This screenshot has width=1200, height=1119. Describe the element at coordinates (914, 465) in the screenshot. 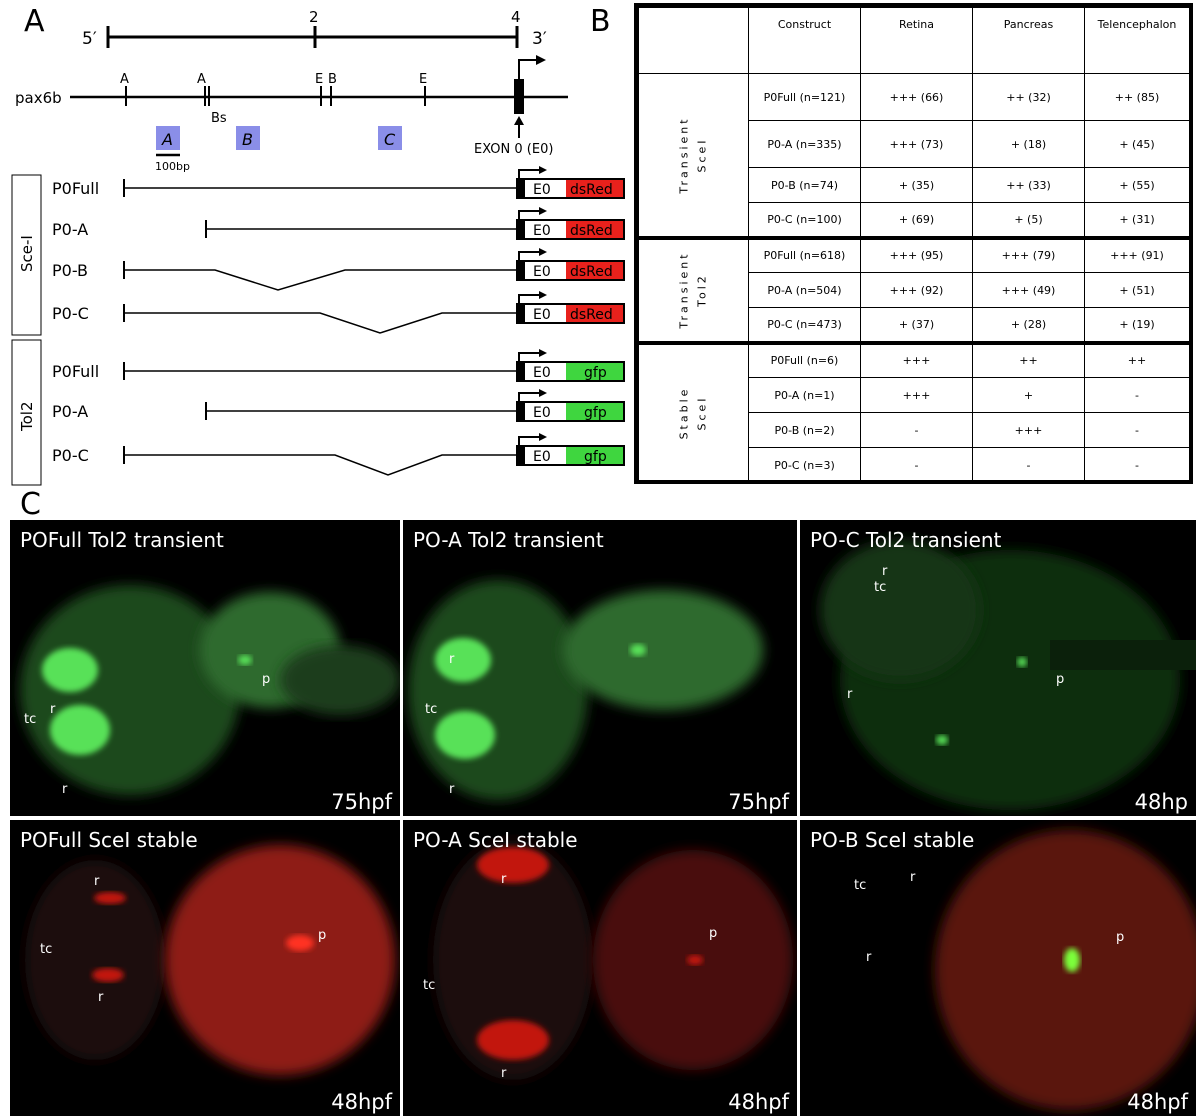

I see `table-row: P0-C (n=3) - - -` at that location.